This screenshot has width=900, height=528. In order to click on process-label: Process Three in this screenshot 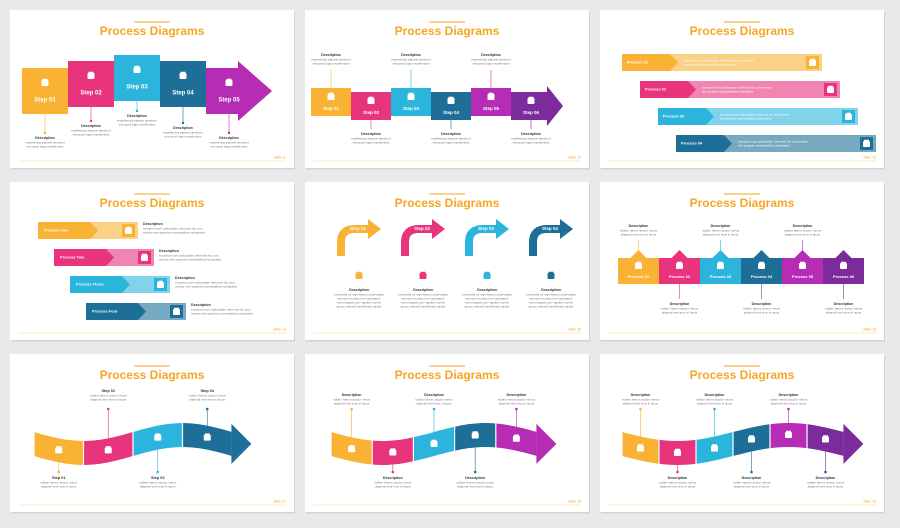, I will do `click(90, 284)`.